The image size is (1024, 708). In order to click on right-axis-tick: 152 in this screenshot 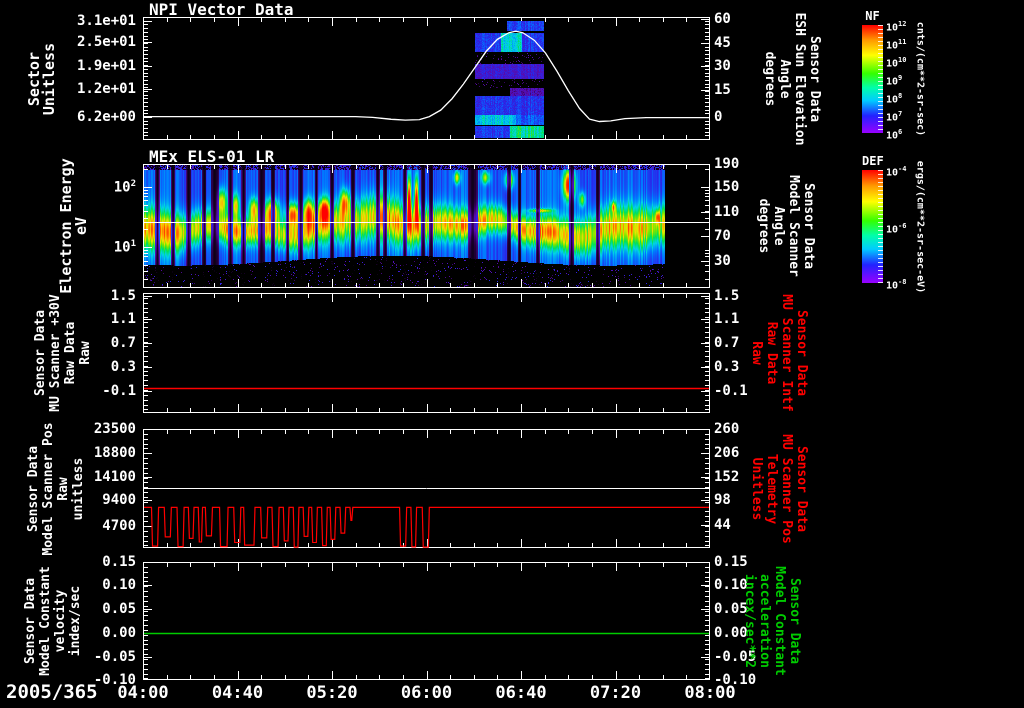, I will do `click(727, 476)`.